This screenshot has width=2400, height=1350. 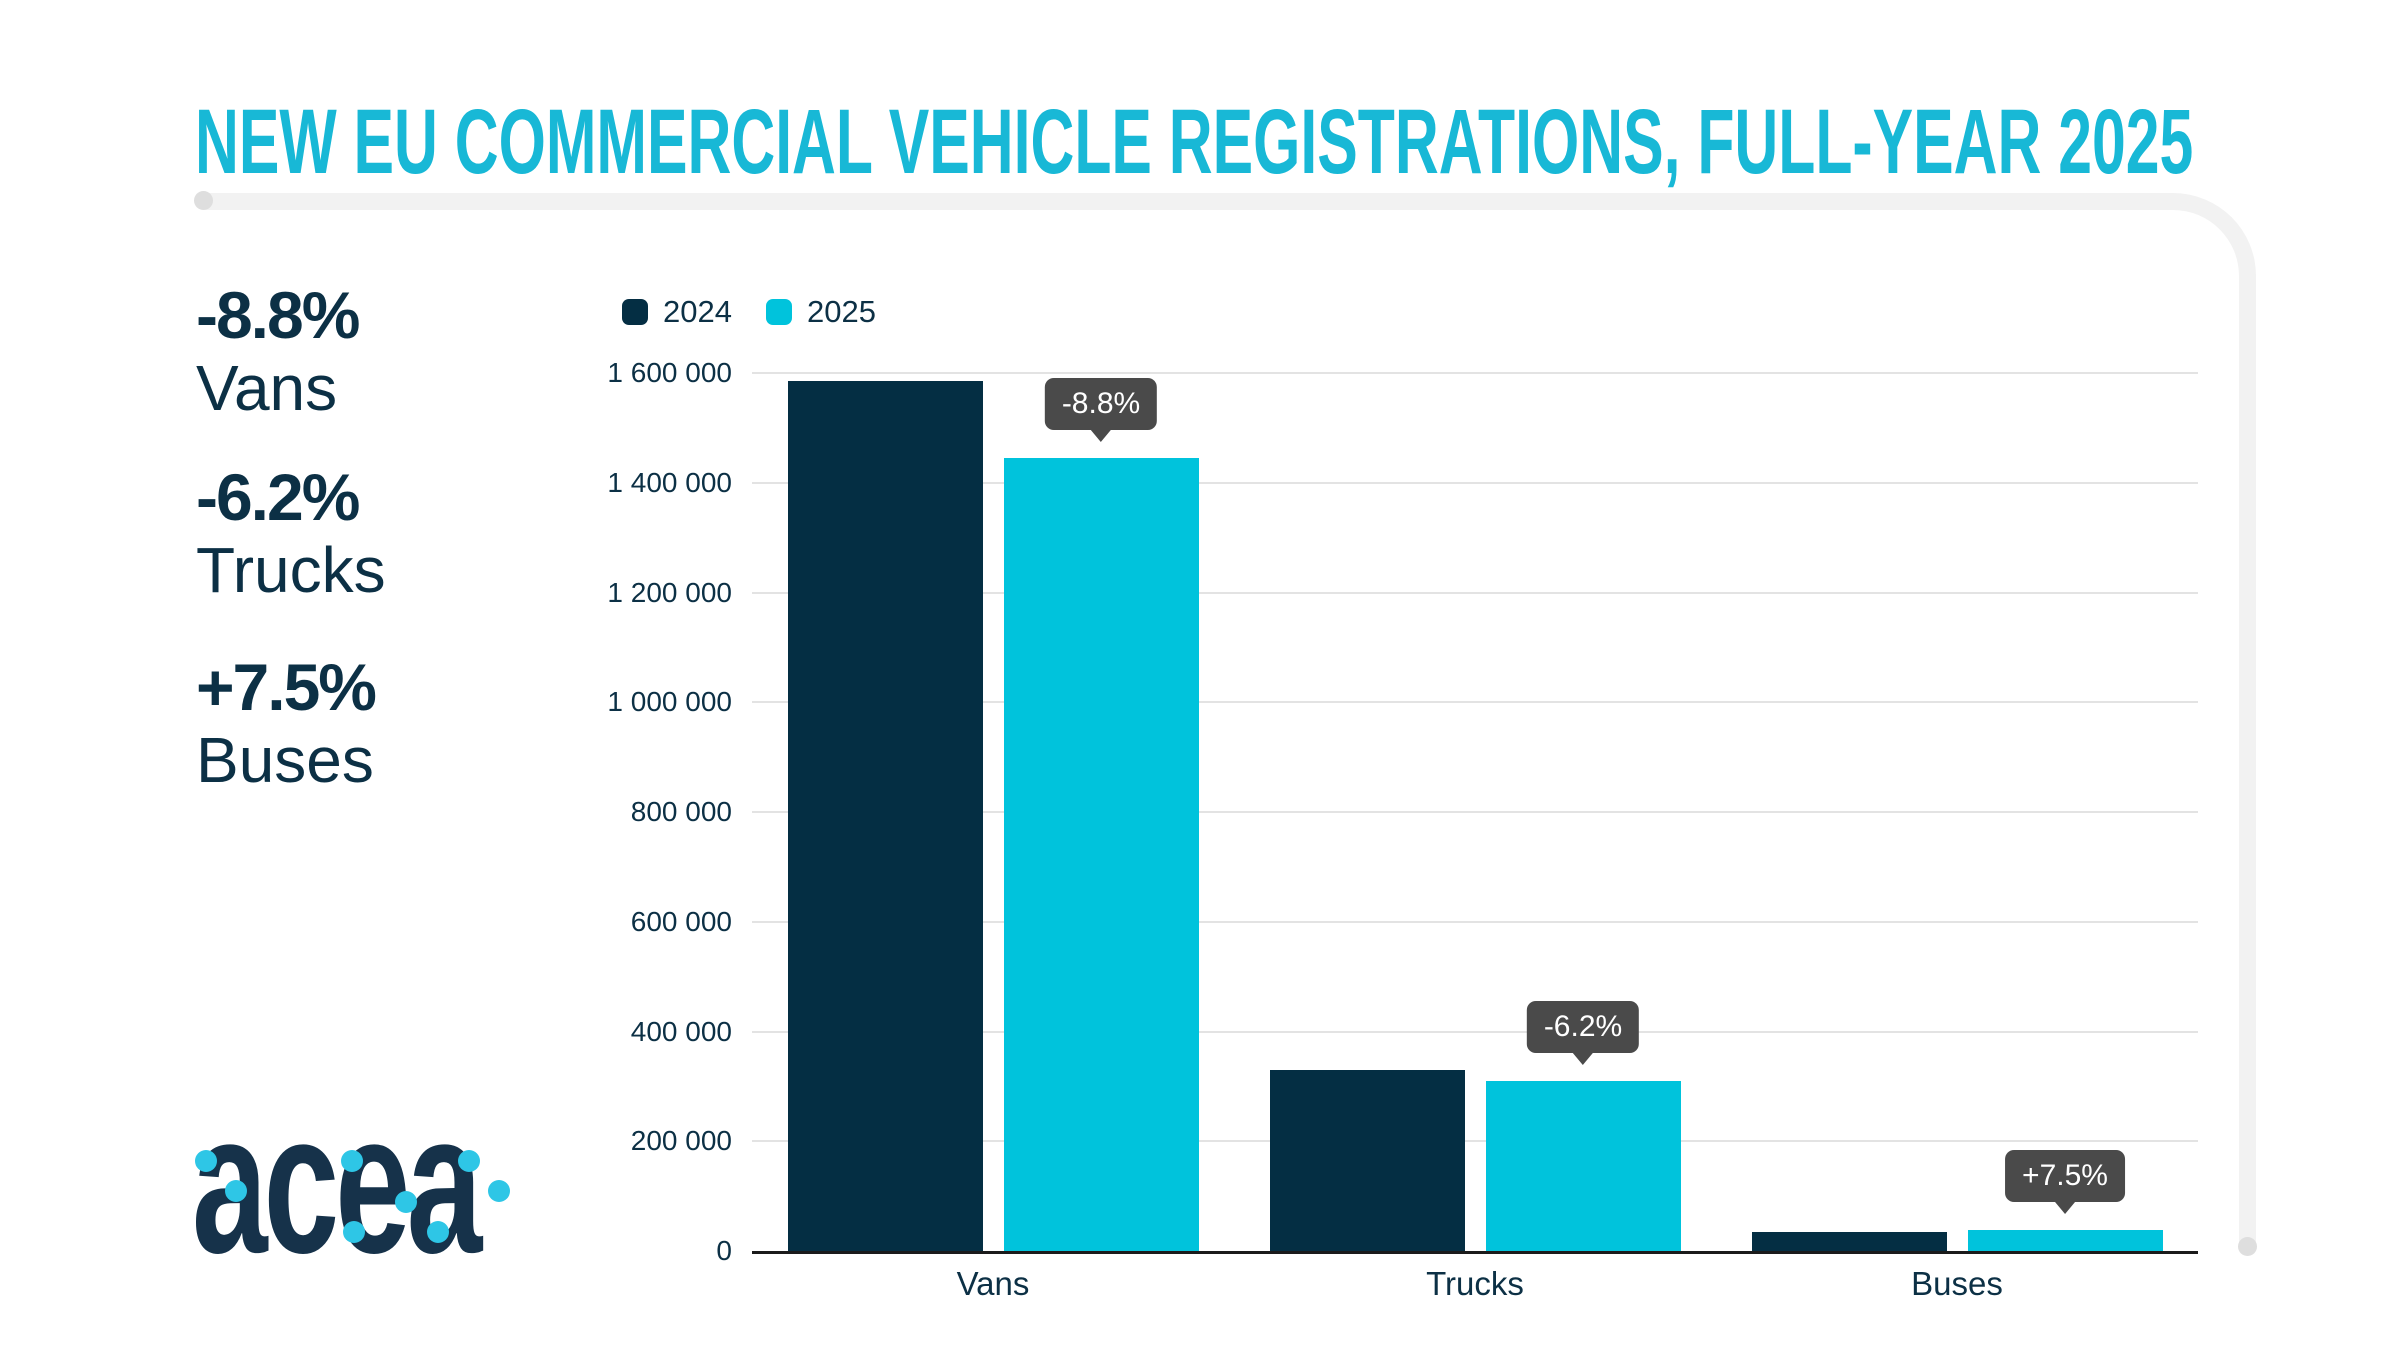 I want to click on frame-corner, so click(x=2214, y=234).